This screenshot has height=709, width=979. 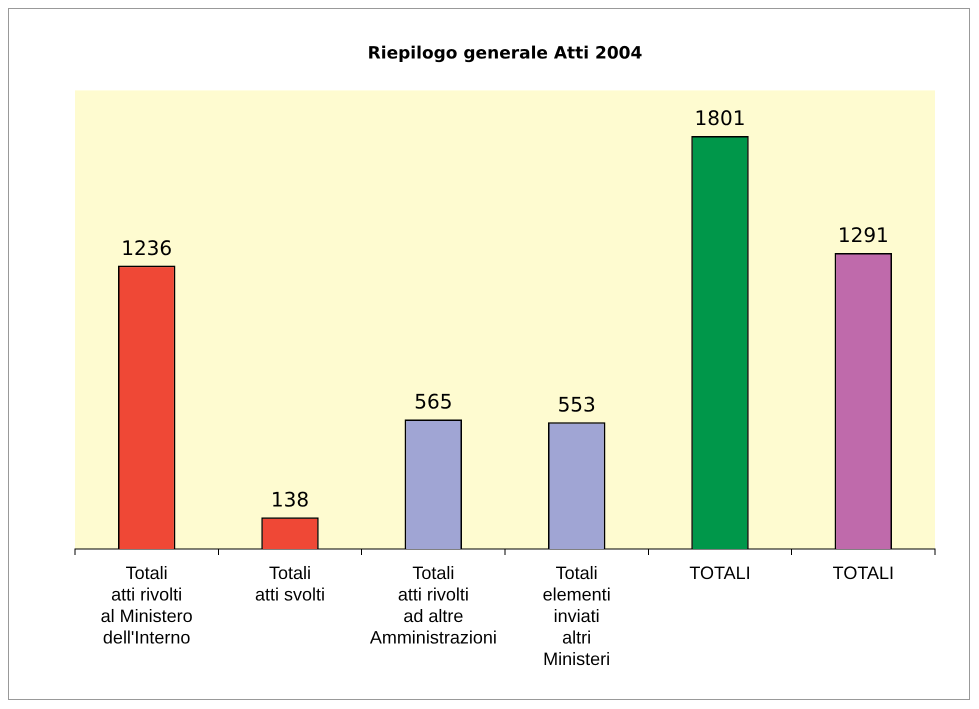 I want to click on data-label: 1236, so click(x=146, y=248).